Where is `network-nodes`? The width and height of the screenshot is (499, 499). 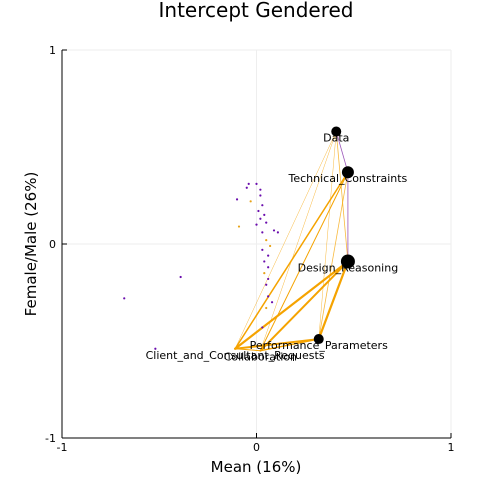 network-nodes is located at coordinates (334, 235).